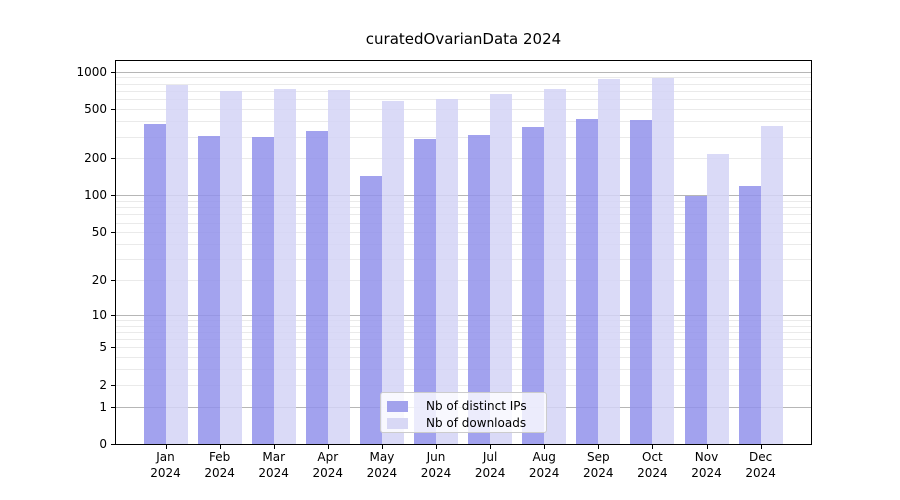 The image size is (900, 500). I want to click on x-tick-label: Aug 2024, so click(544, 465).